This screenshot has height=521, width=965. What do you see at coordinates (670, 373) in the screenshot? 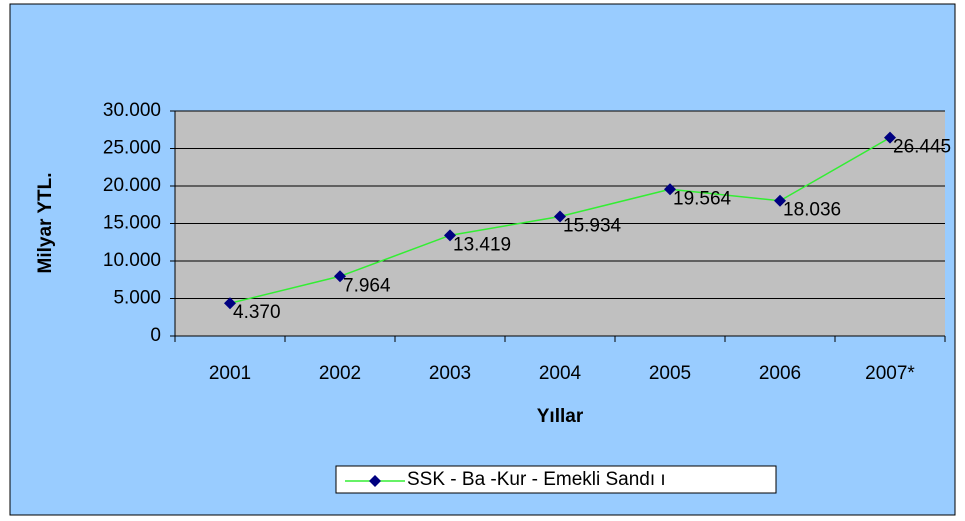
I see `x-tick-label: 2005` at bounding box center [670, 373].